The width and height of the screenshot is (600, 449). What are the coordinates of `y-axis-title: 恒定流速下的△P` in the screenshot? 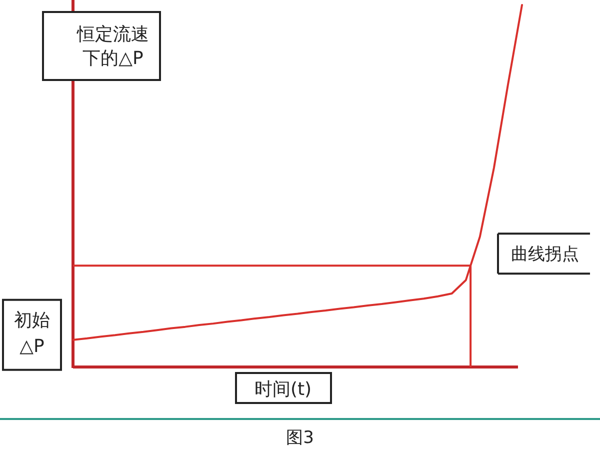 It's located at (112, 46).